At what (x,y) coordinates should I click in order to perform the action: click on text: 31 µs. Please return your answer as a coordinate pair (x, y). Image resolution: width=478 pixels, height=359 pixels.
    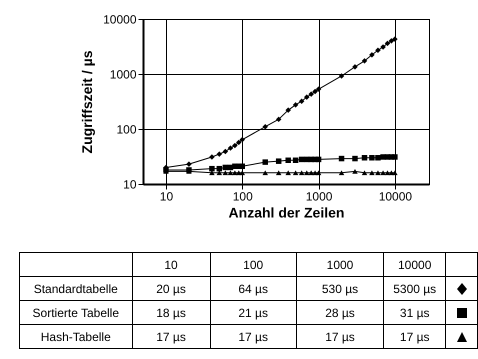
    Looking at the image, I should click on (415, 313).